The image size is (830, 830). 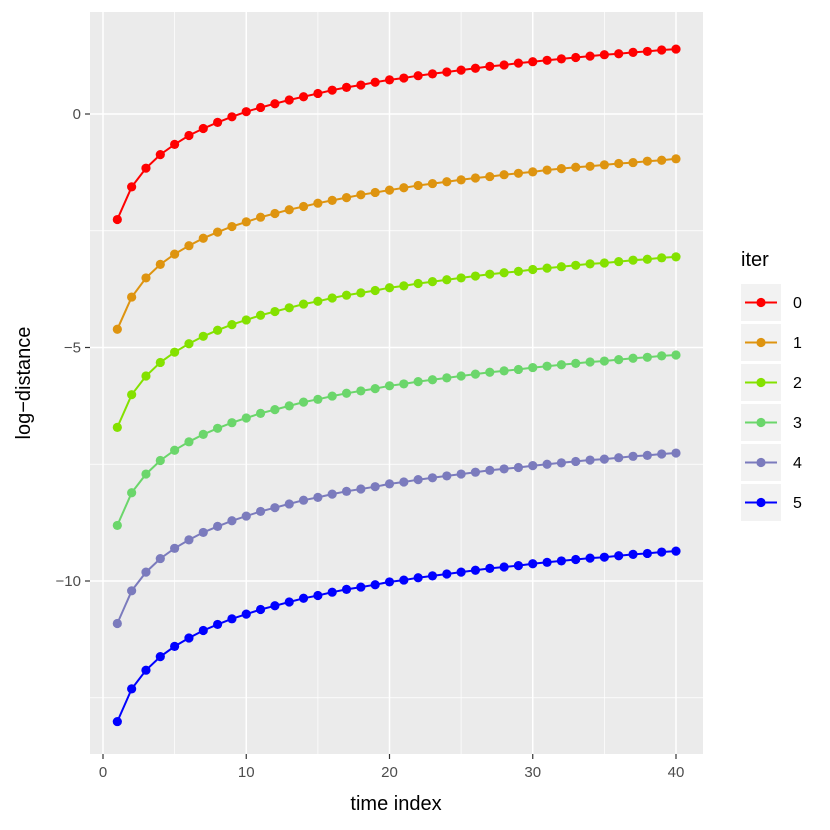 What do you see at coordinates (103, 772) in the screenshot?
I see `x-tick-label: 0` at bounding box center [103, 772].